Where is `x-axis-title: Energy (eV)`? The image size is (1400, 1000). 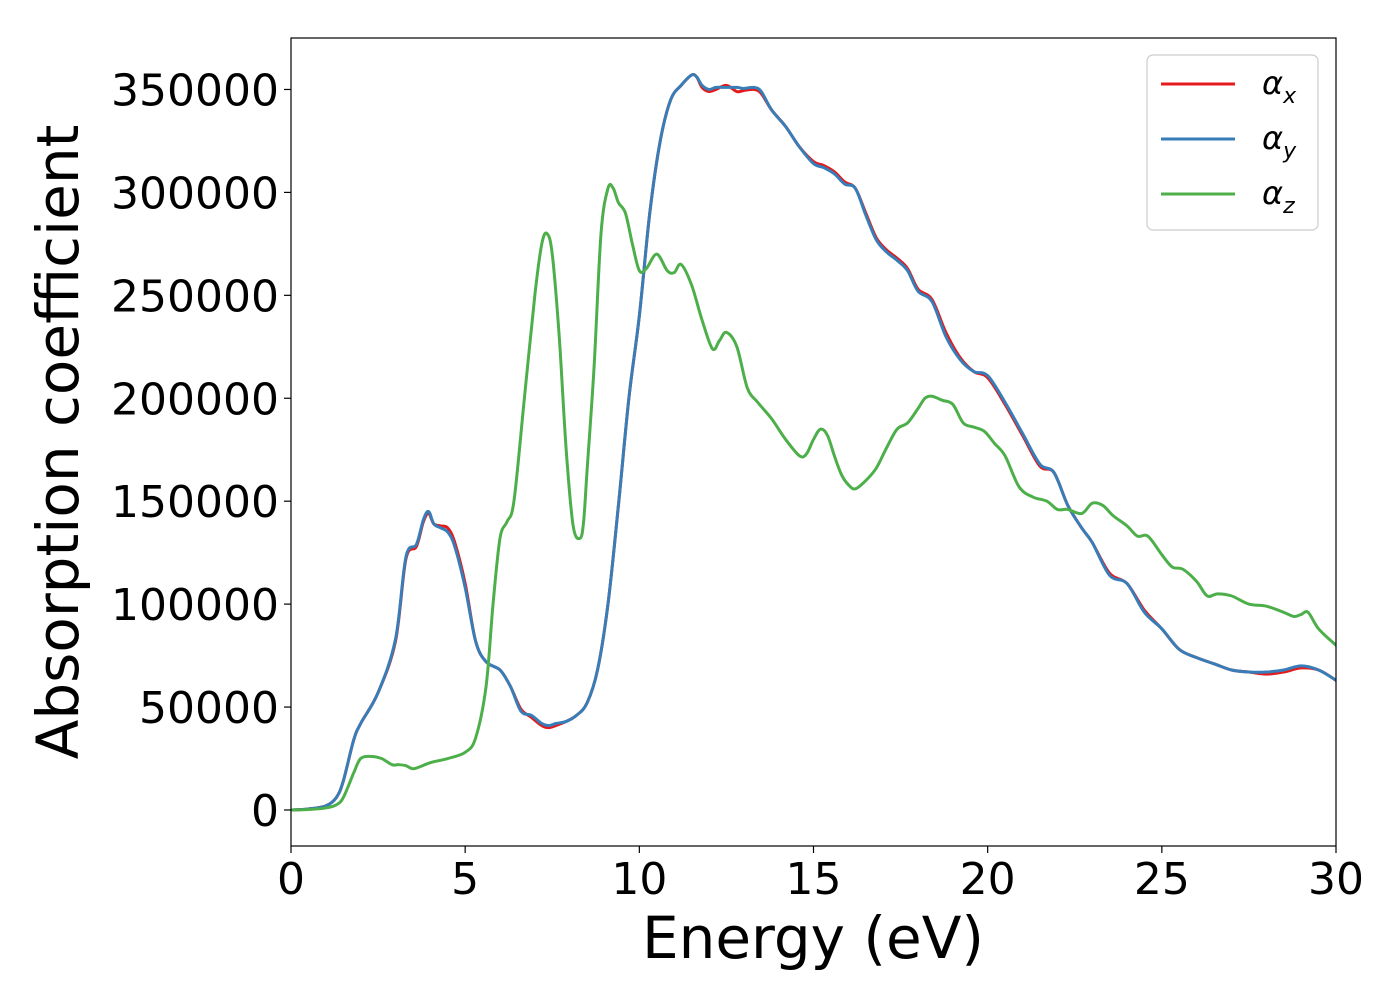 x-axis-title: Energy (eV) is located at coordinates (813, 938).